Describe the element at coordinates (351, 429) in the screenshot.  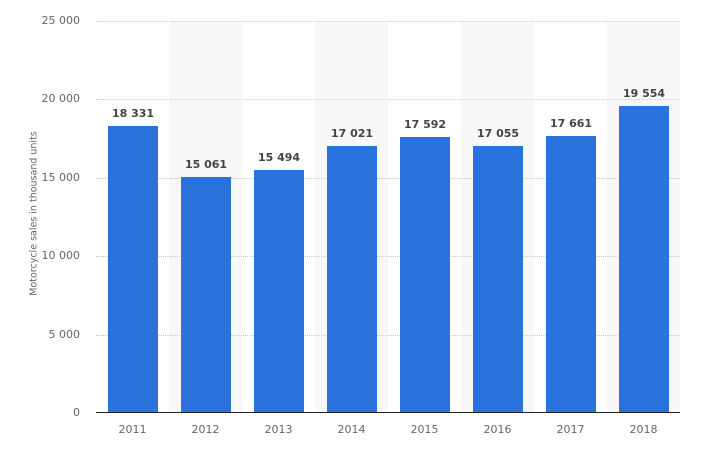
I see `x-tick-label: 2014` at that location.